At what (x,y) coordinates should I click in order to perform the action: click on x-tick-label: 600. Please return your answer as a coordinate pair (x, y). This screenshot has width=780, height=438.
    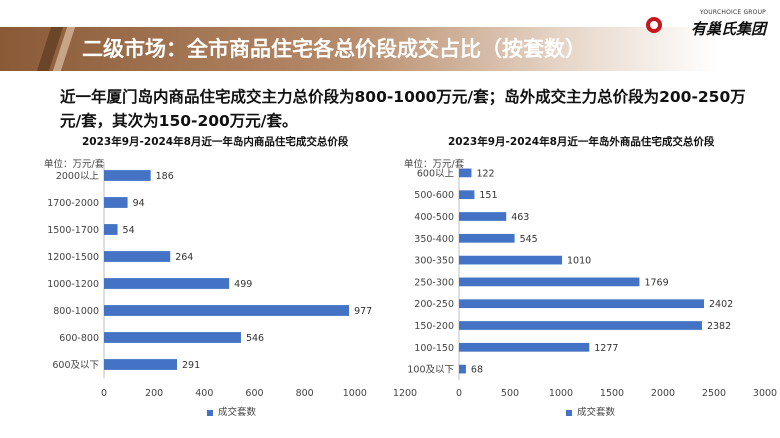
    Looking at the image, I should click on (254, 393).